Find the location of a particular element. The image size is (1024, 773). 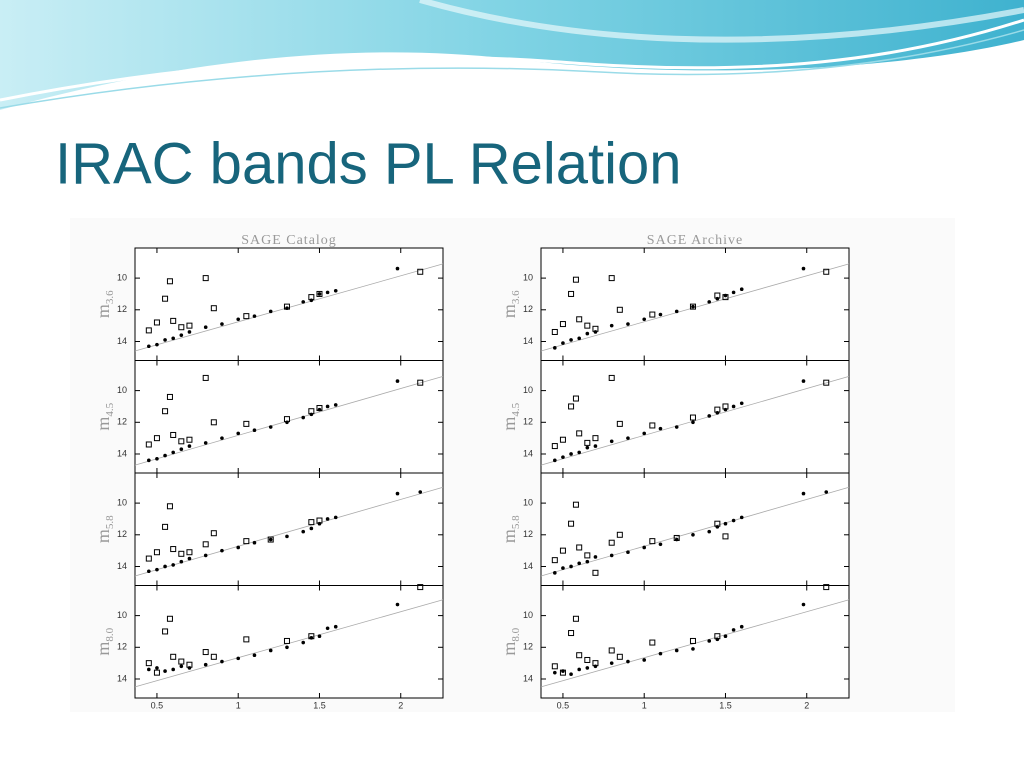

y-axis-label: m3.6 is located at coordinates (510, 304).